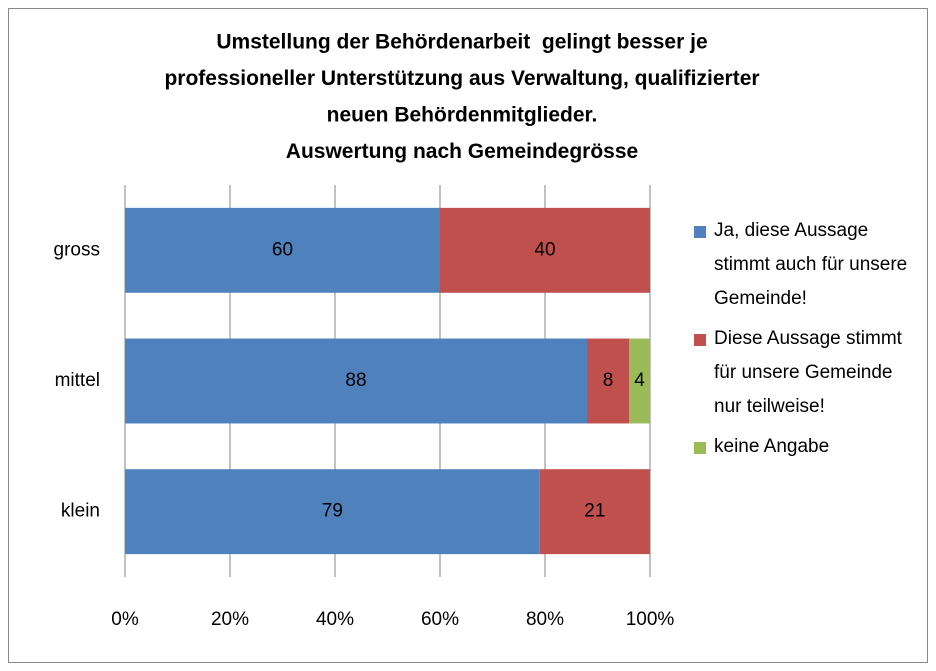 This screenshot has width=936, height=671. I want to click on x-tick-label: 80%, so click(545, 619).